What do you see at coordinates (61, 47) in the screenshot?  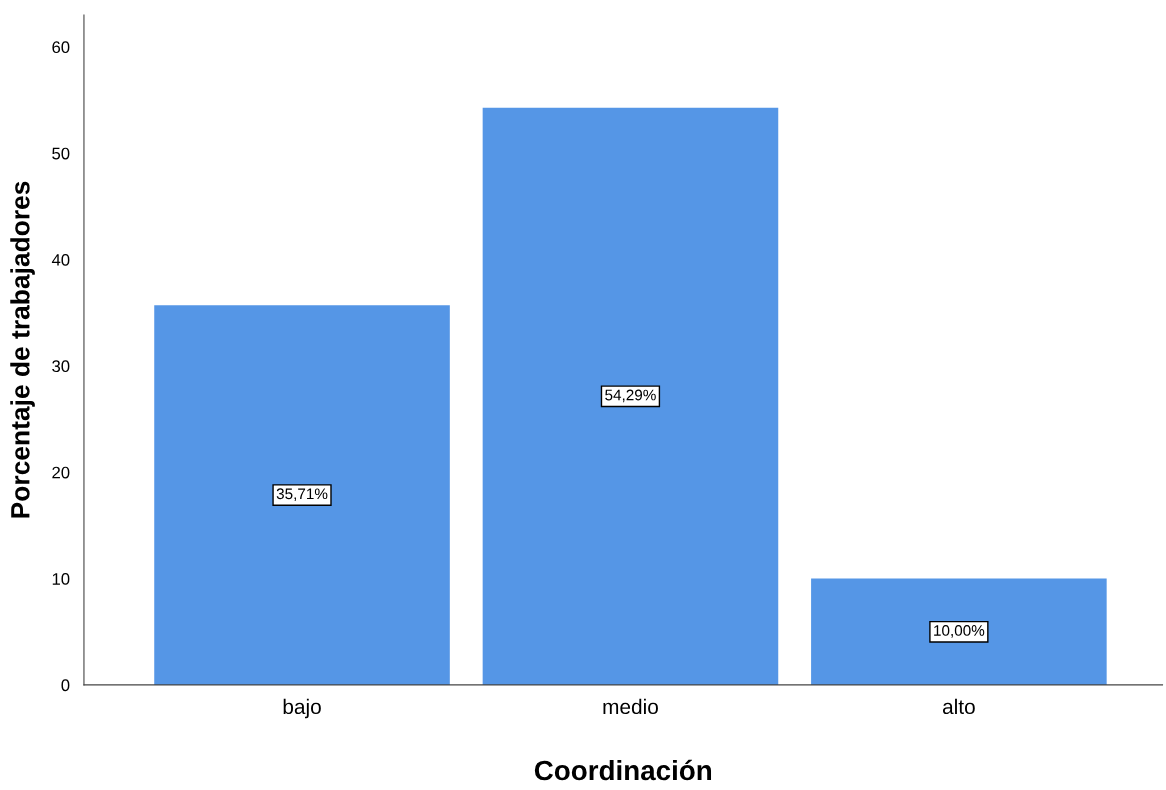 I see `y-tick-label: 60` at bounding box center [61, 47].